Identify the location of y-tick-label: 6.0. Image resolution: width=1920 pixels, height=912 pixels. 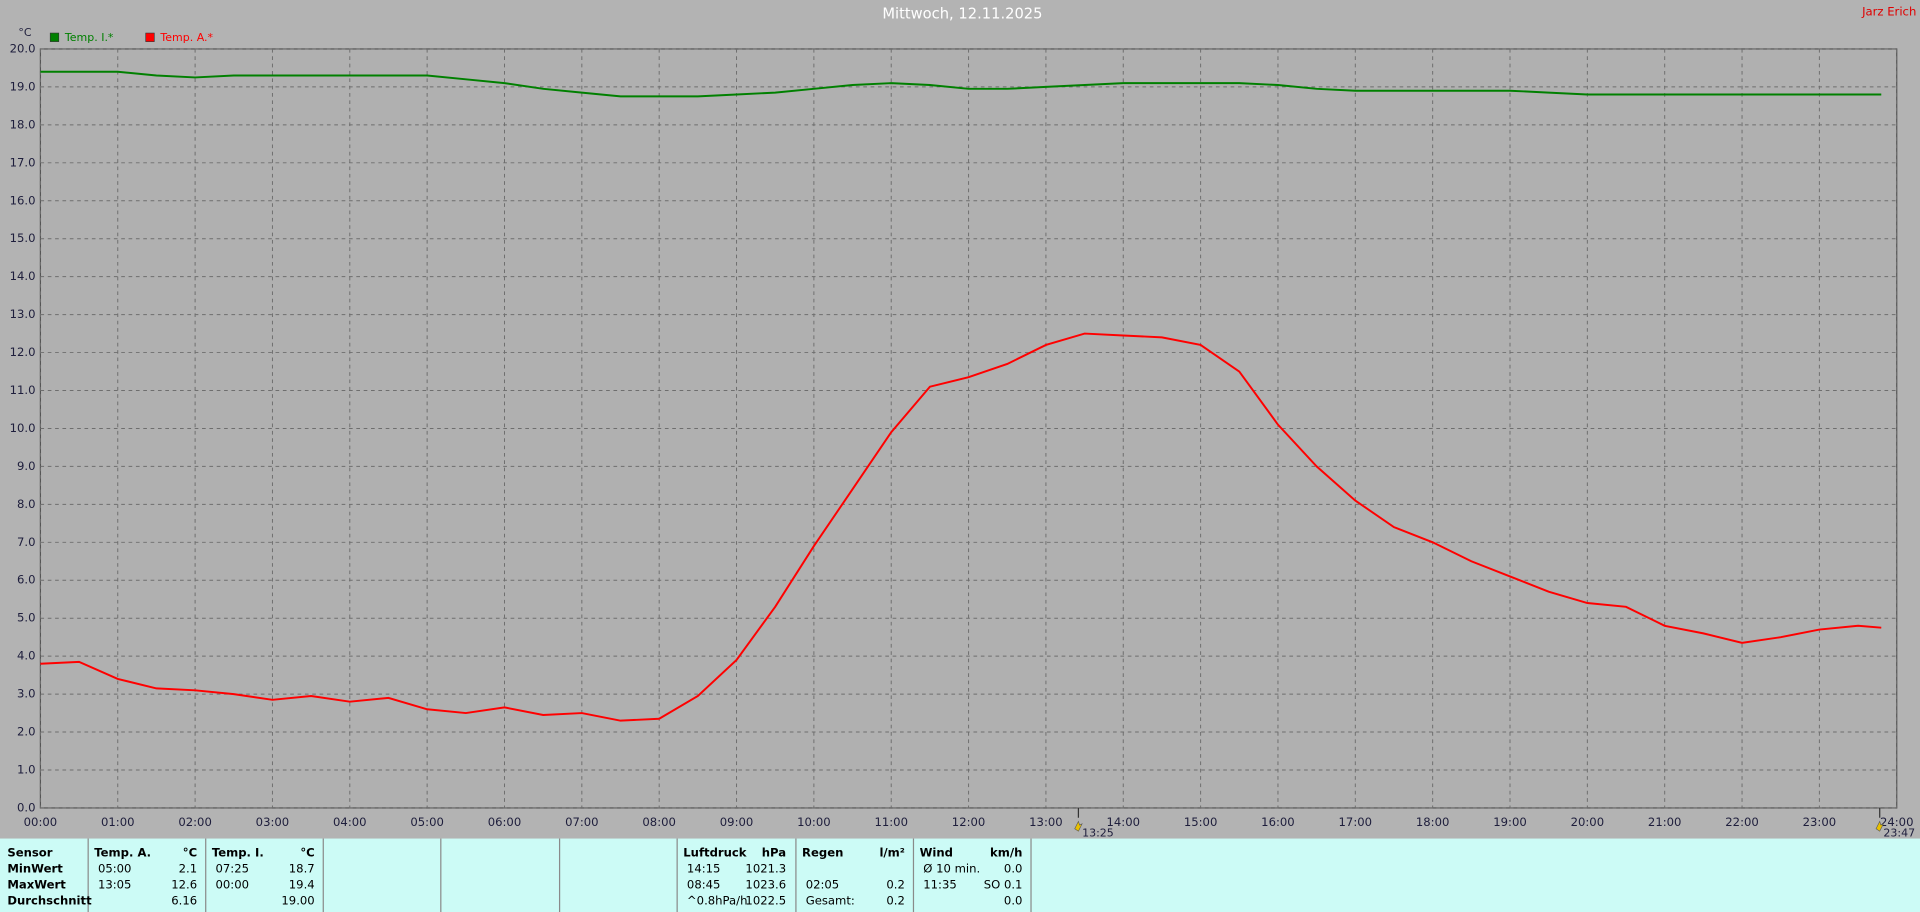
(26, 580).